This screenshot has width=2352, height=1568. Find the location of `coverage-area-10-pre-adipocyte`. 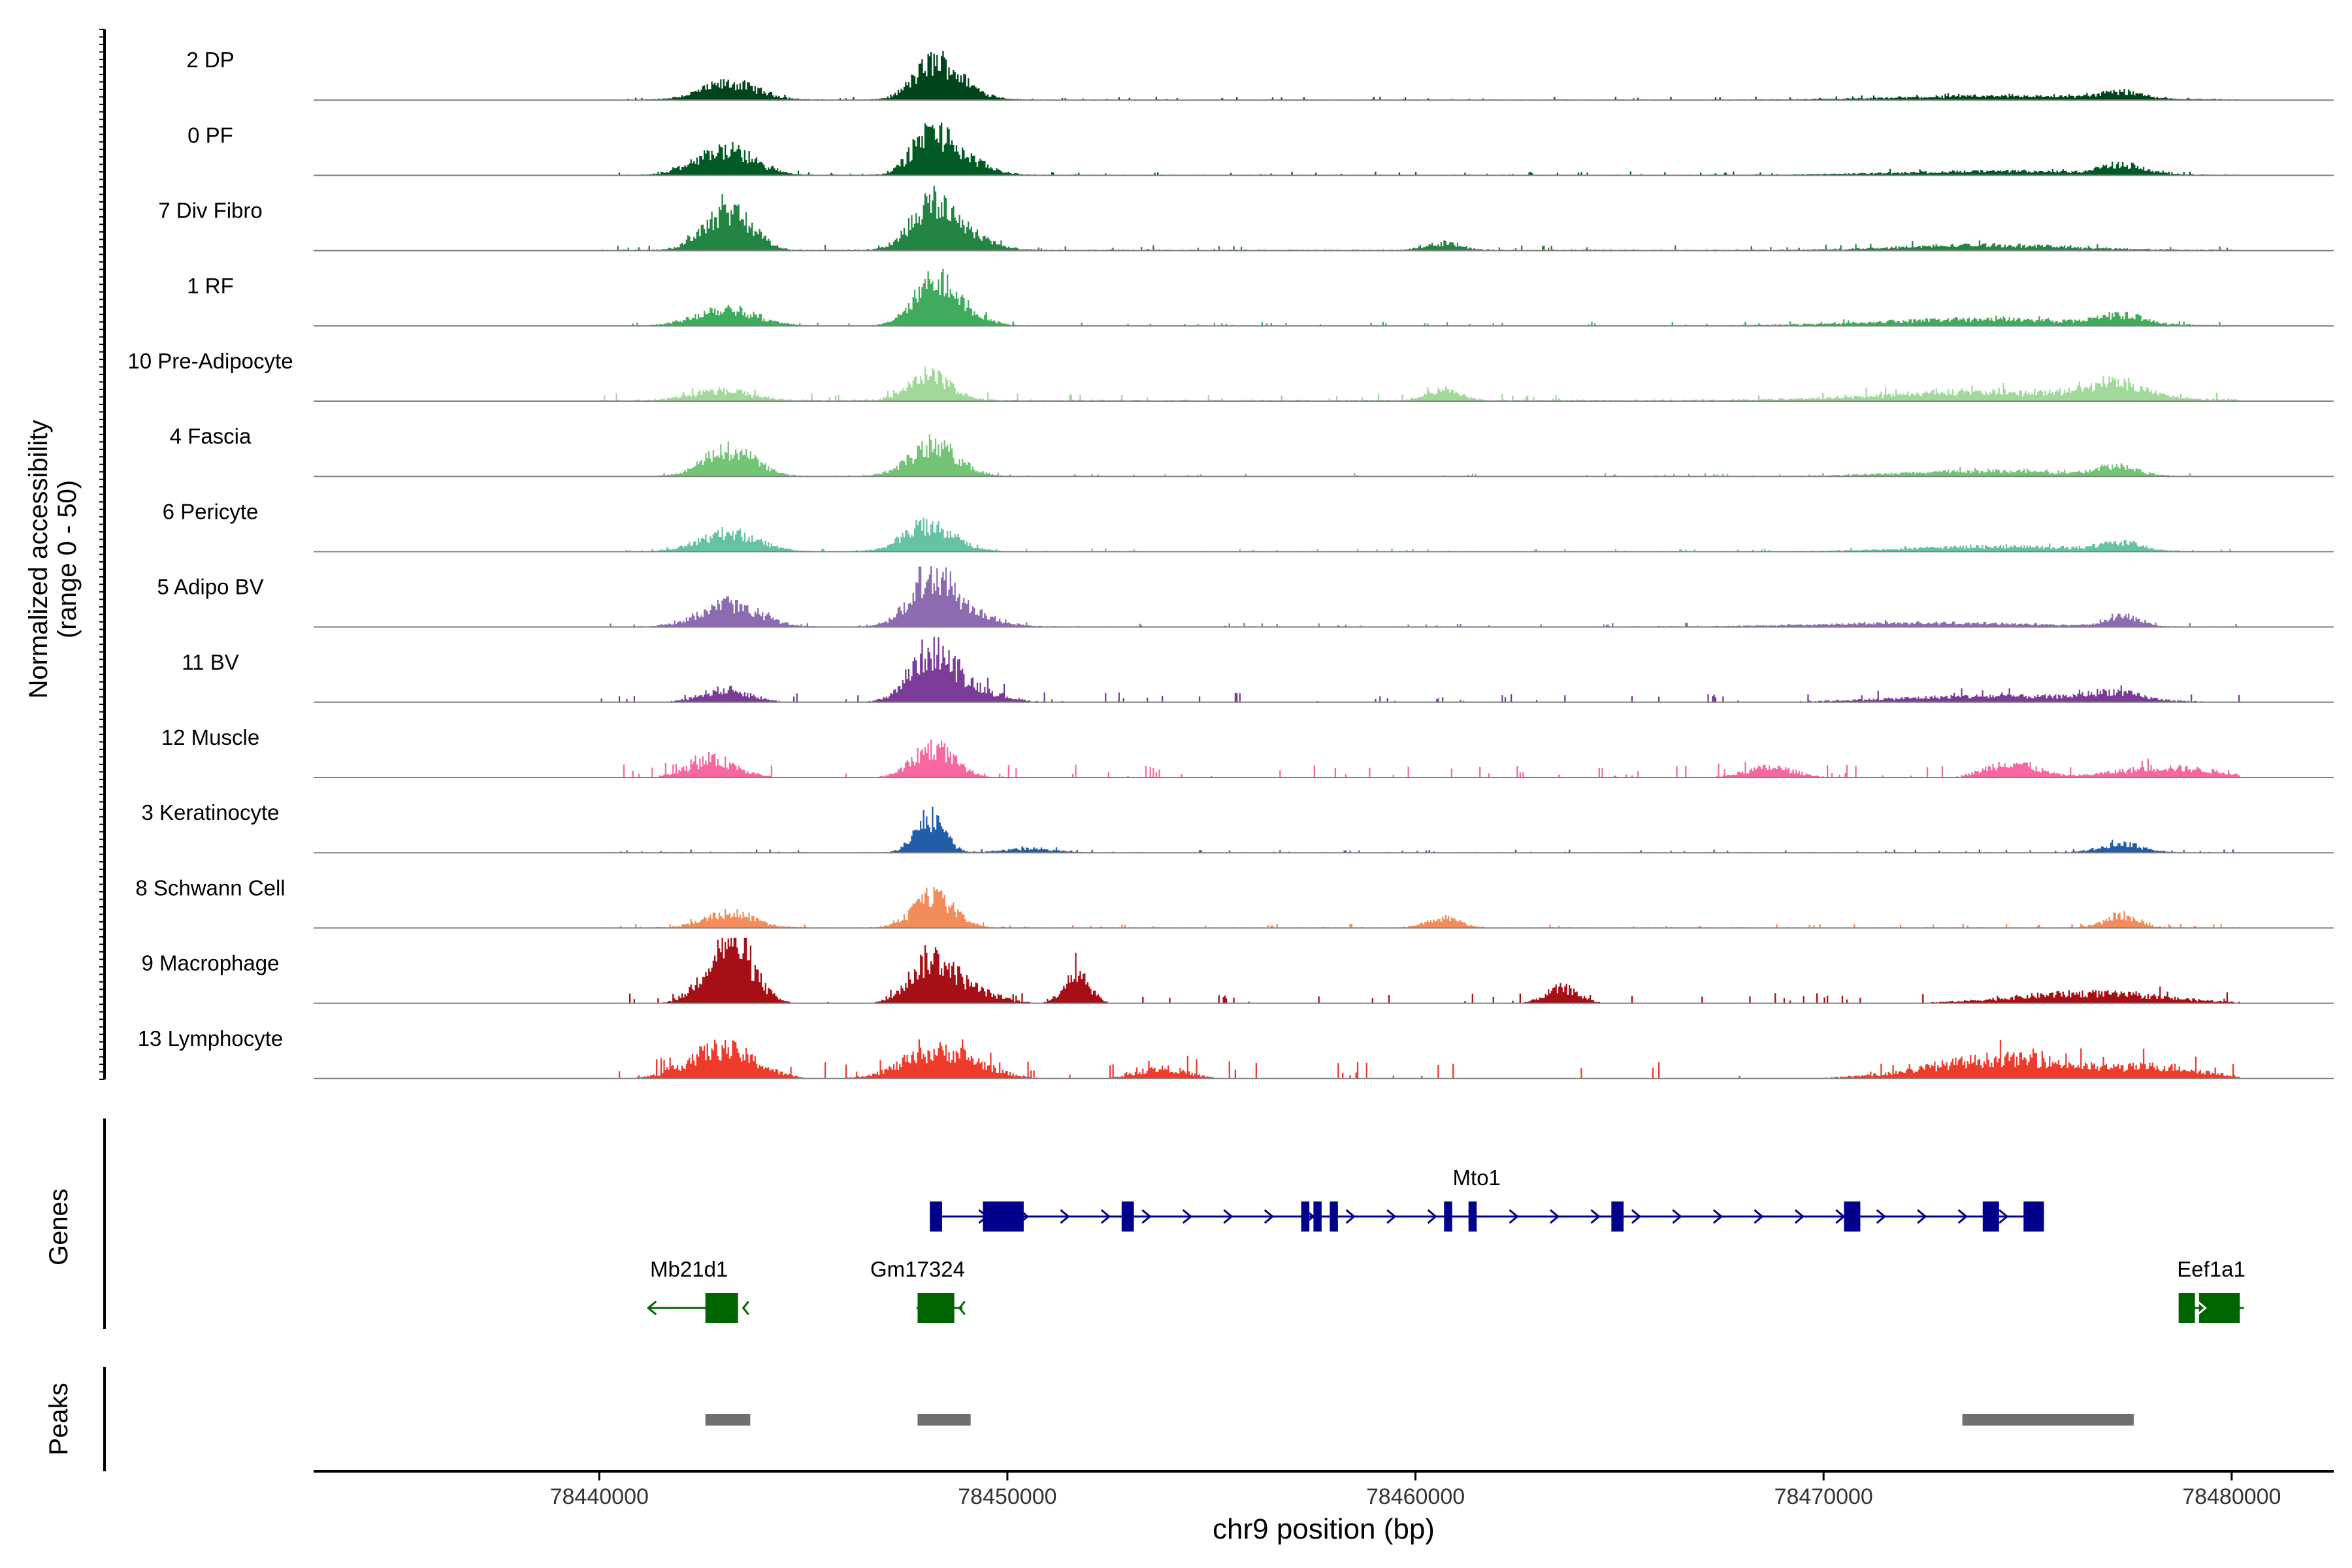

coverage-area-10-pre-adipocyte is located at coordinates (1419, 384).